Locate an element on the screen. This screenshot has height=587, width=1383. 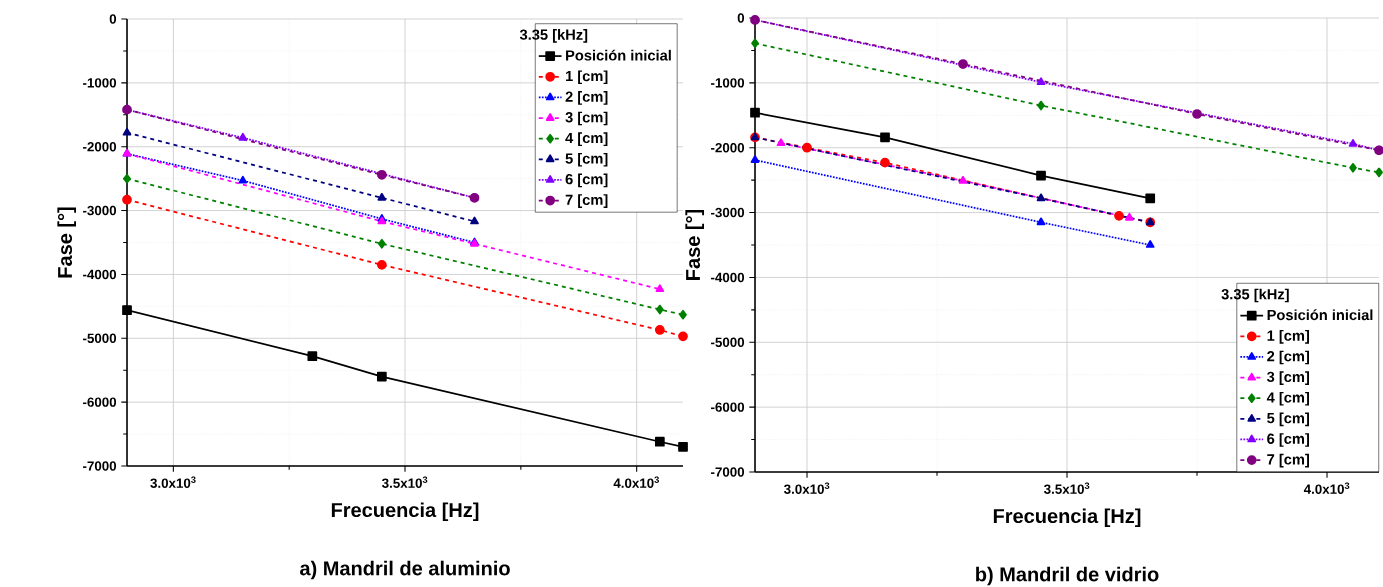
text: b) Mandril de vidrio is located at coordinates (1067, 576).